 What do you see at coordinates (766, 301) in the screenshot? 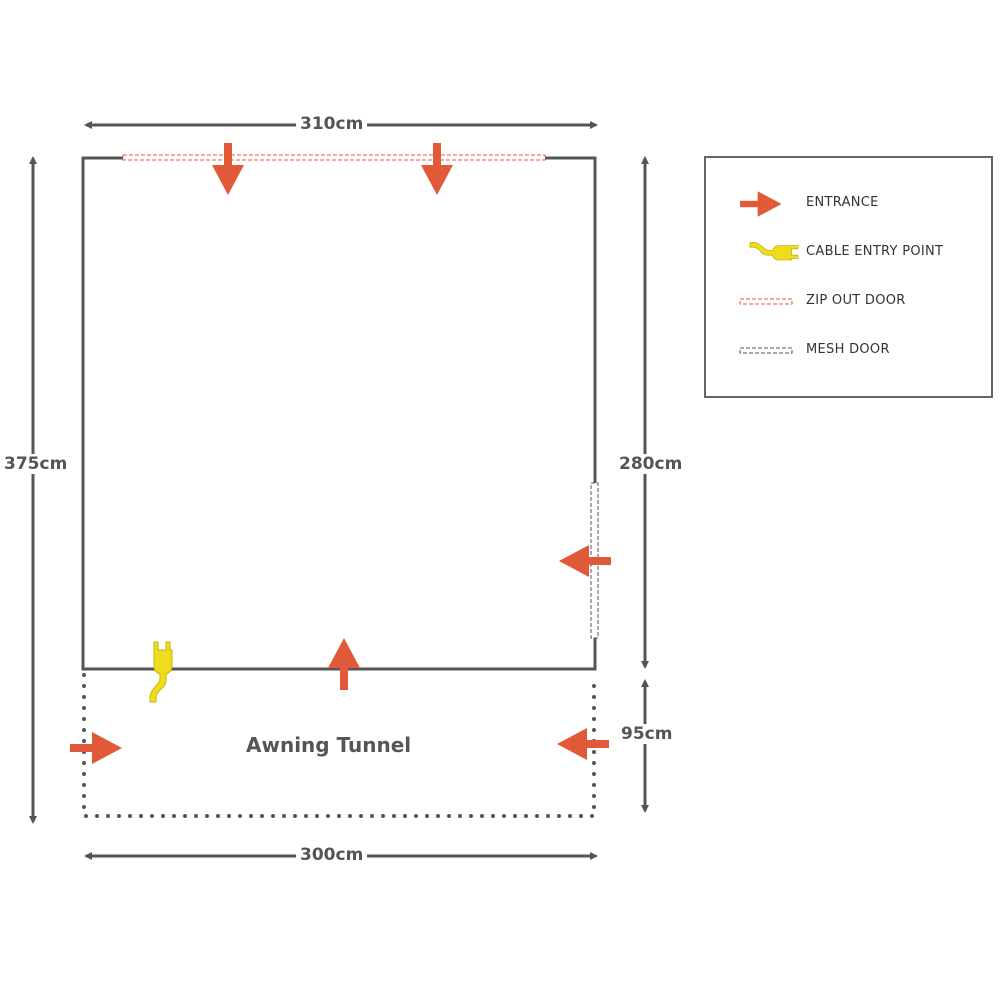
I see `legend-zip-door-icon` at bounding box center [766, 301].